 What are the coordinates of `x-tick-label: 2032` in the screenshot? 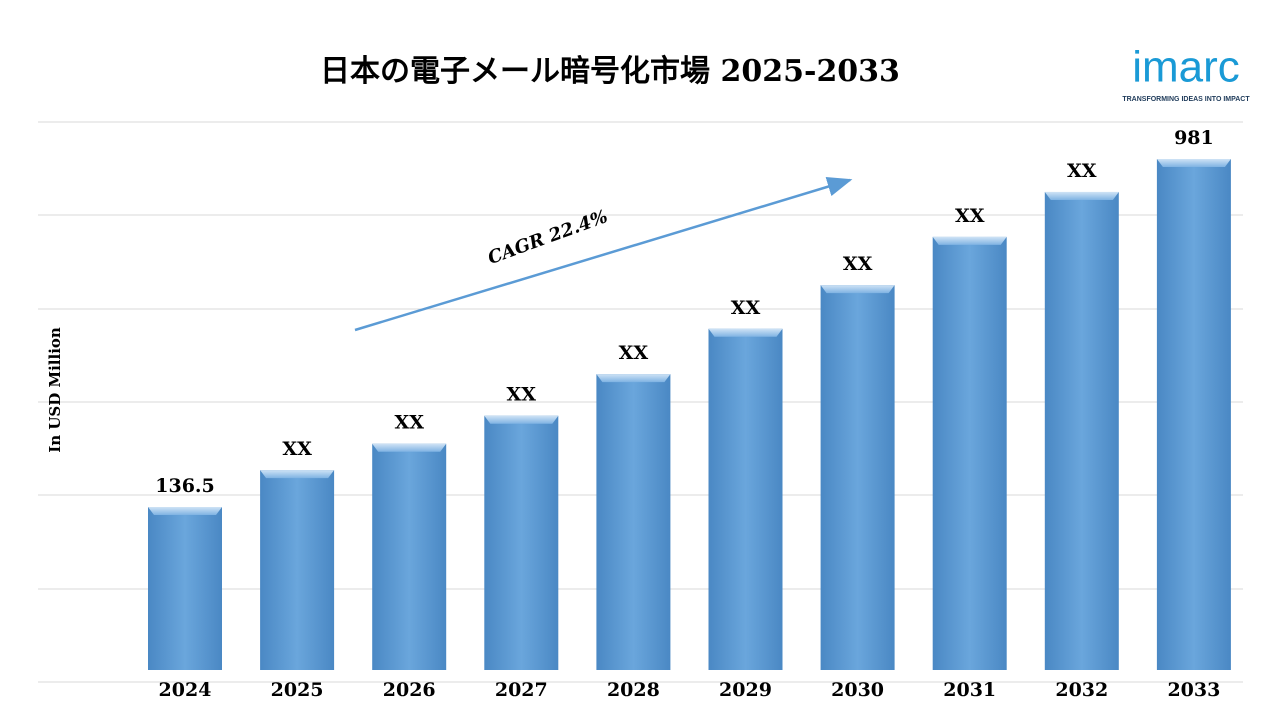 It's located at (1081, 690).